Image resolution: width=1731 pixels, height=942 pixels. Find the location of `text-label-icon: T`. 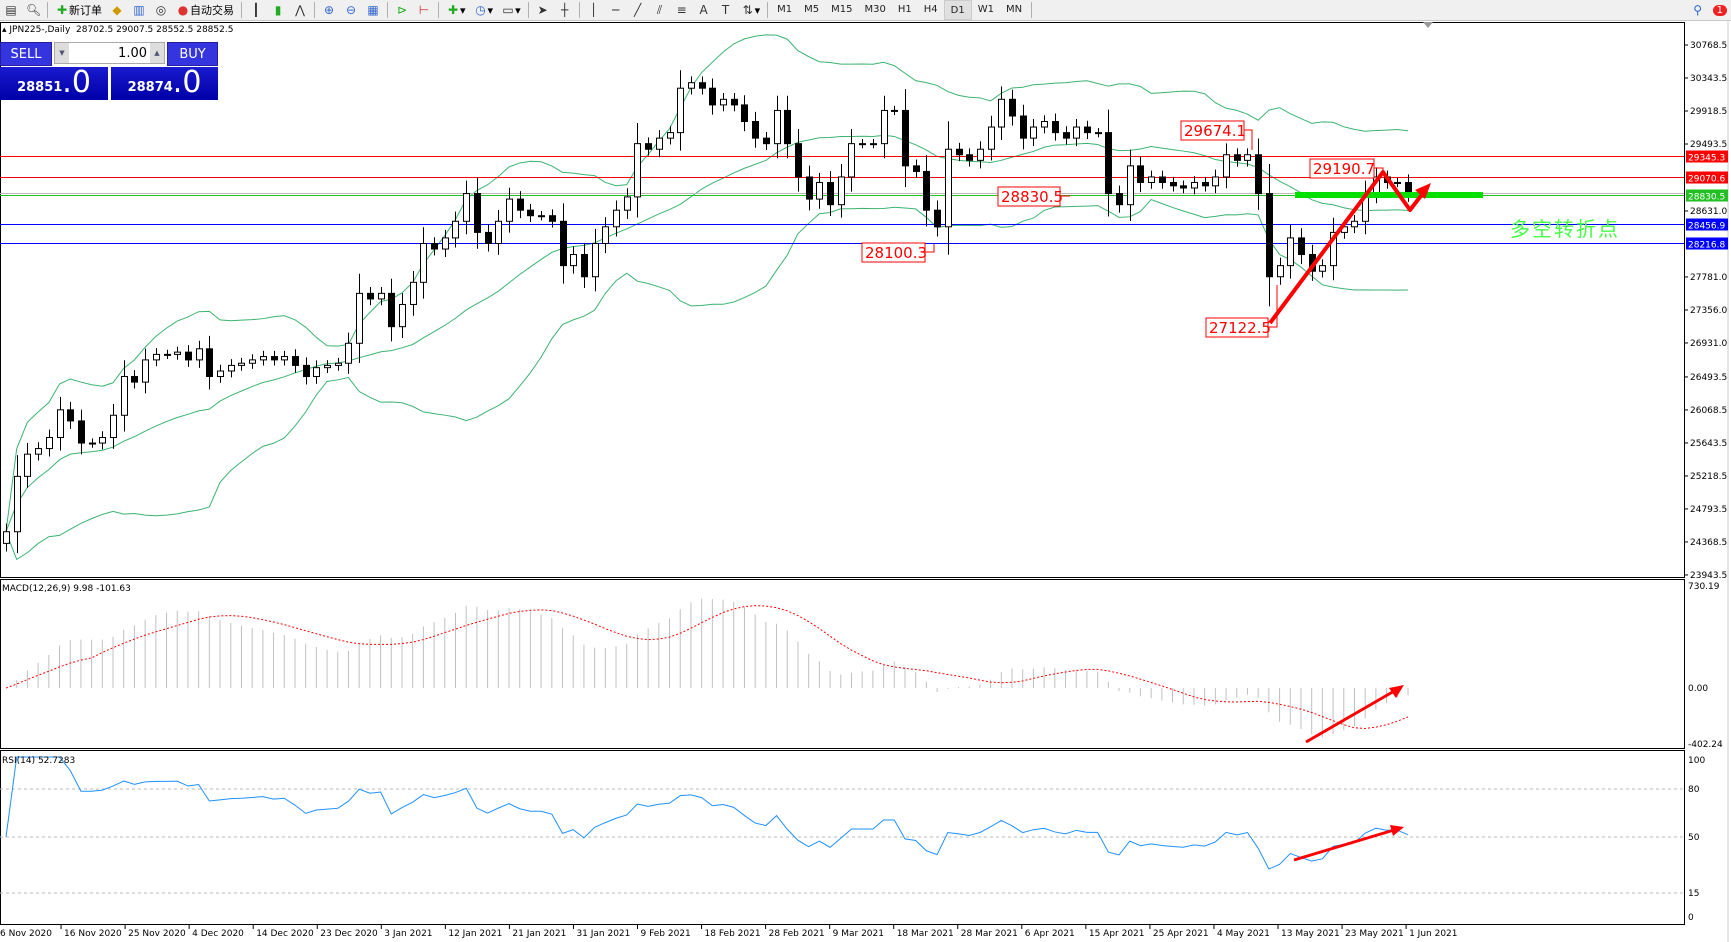

text-label-icon: T is located at coordinates (725, 10).